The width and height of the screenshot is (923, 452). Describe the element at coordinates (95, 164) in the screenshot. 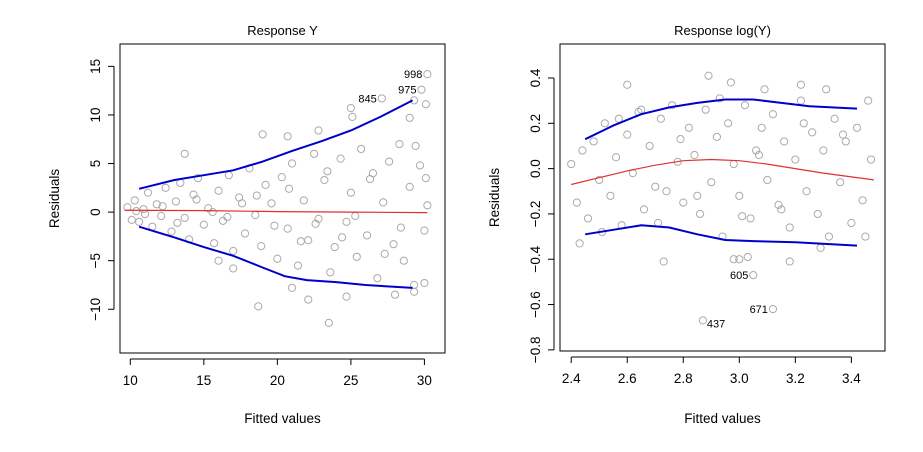

I see `y-tick-label: 5` at that location.